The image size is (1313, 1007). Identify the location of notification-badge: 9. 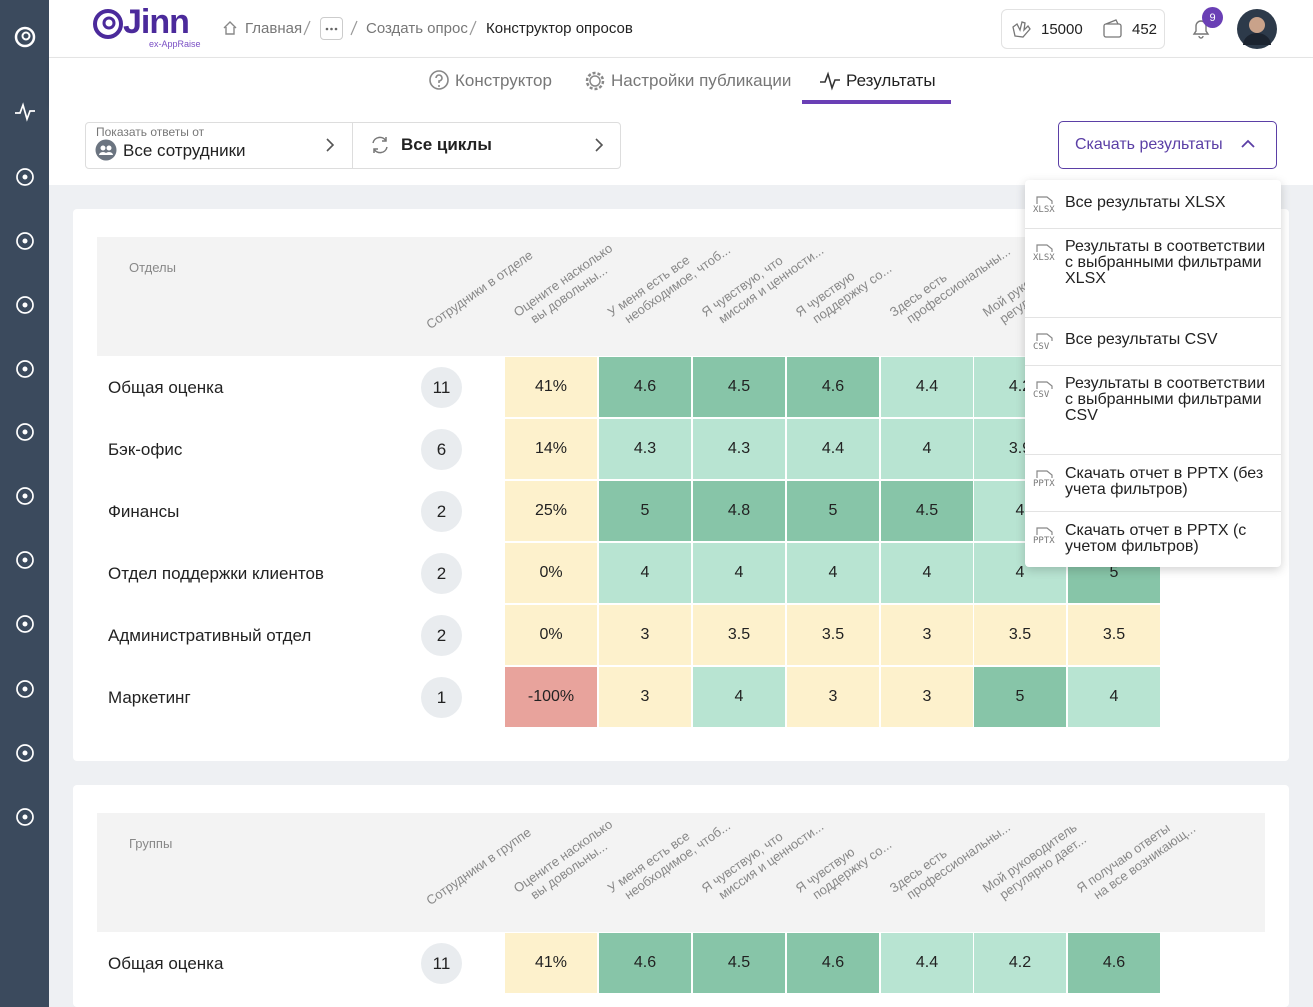
(1212, 17).